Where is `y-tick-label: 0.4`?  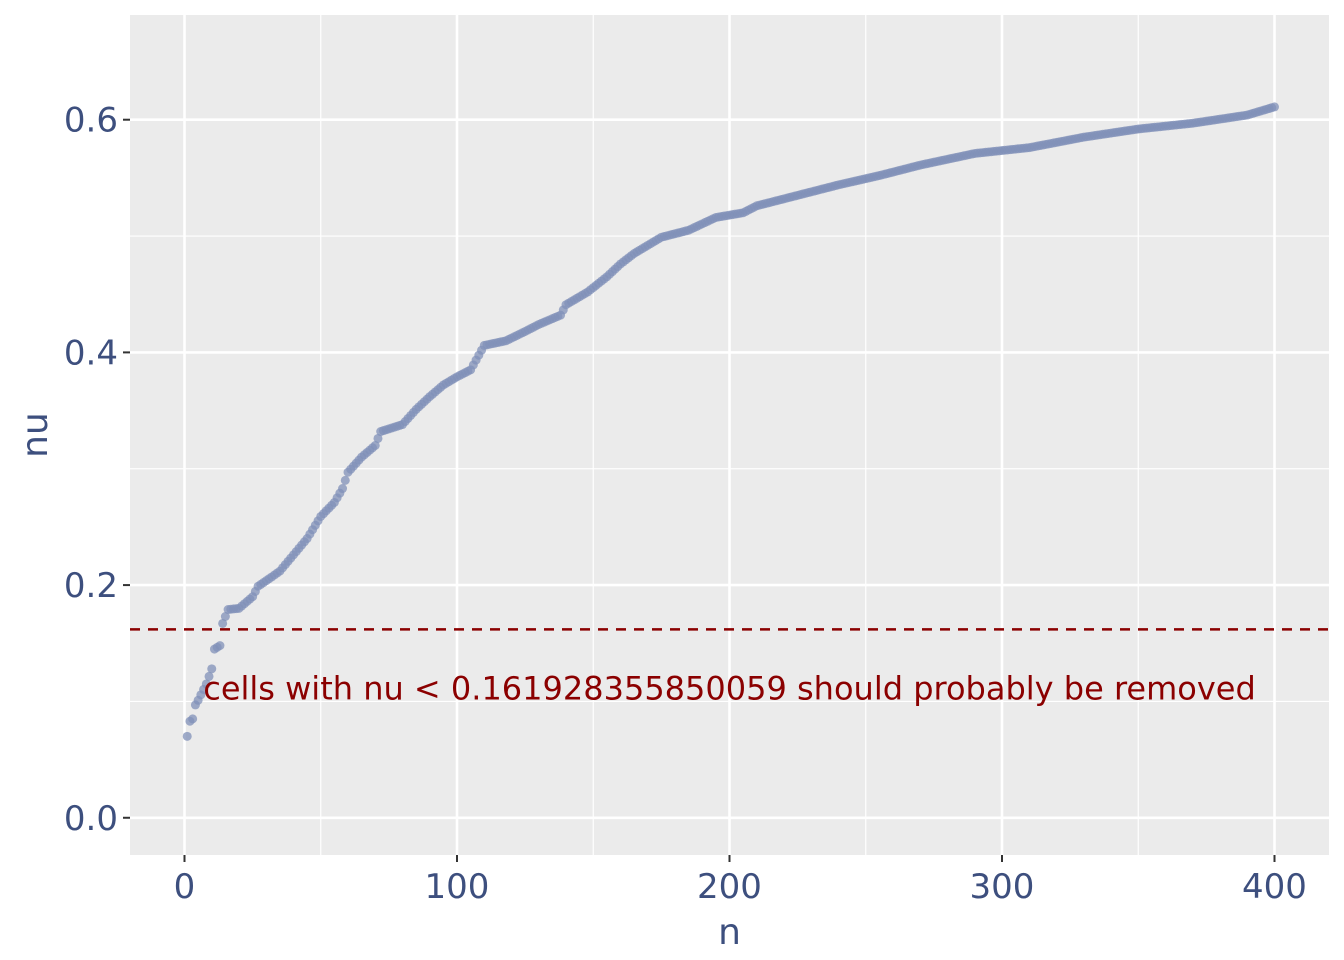
y-tick-label: 0.4 is located at coordinates (91, 353).